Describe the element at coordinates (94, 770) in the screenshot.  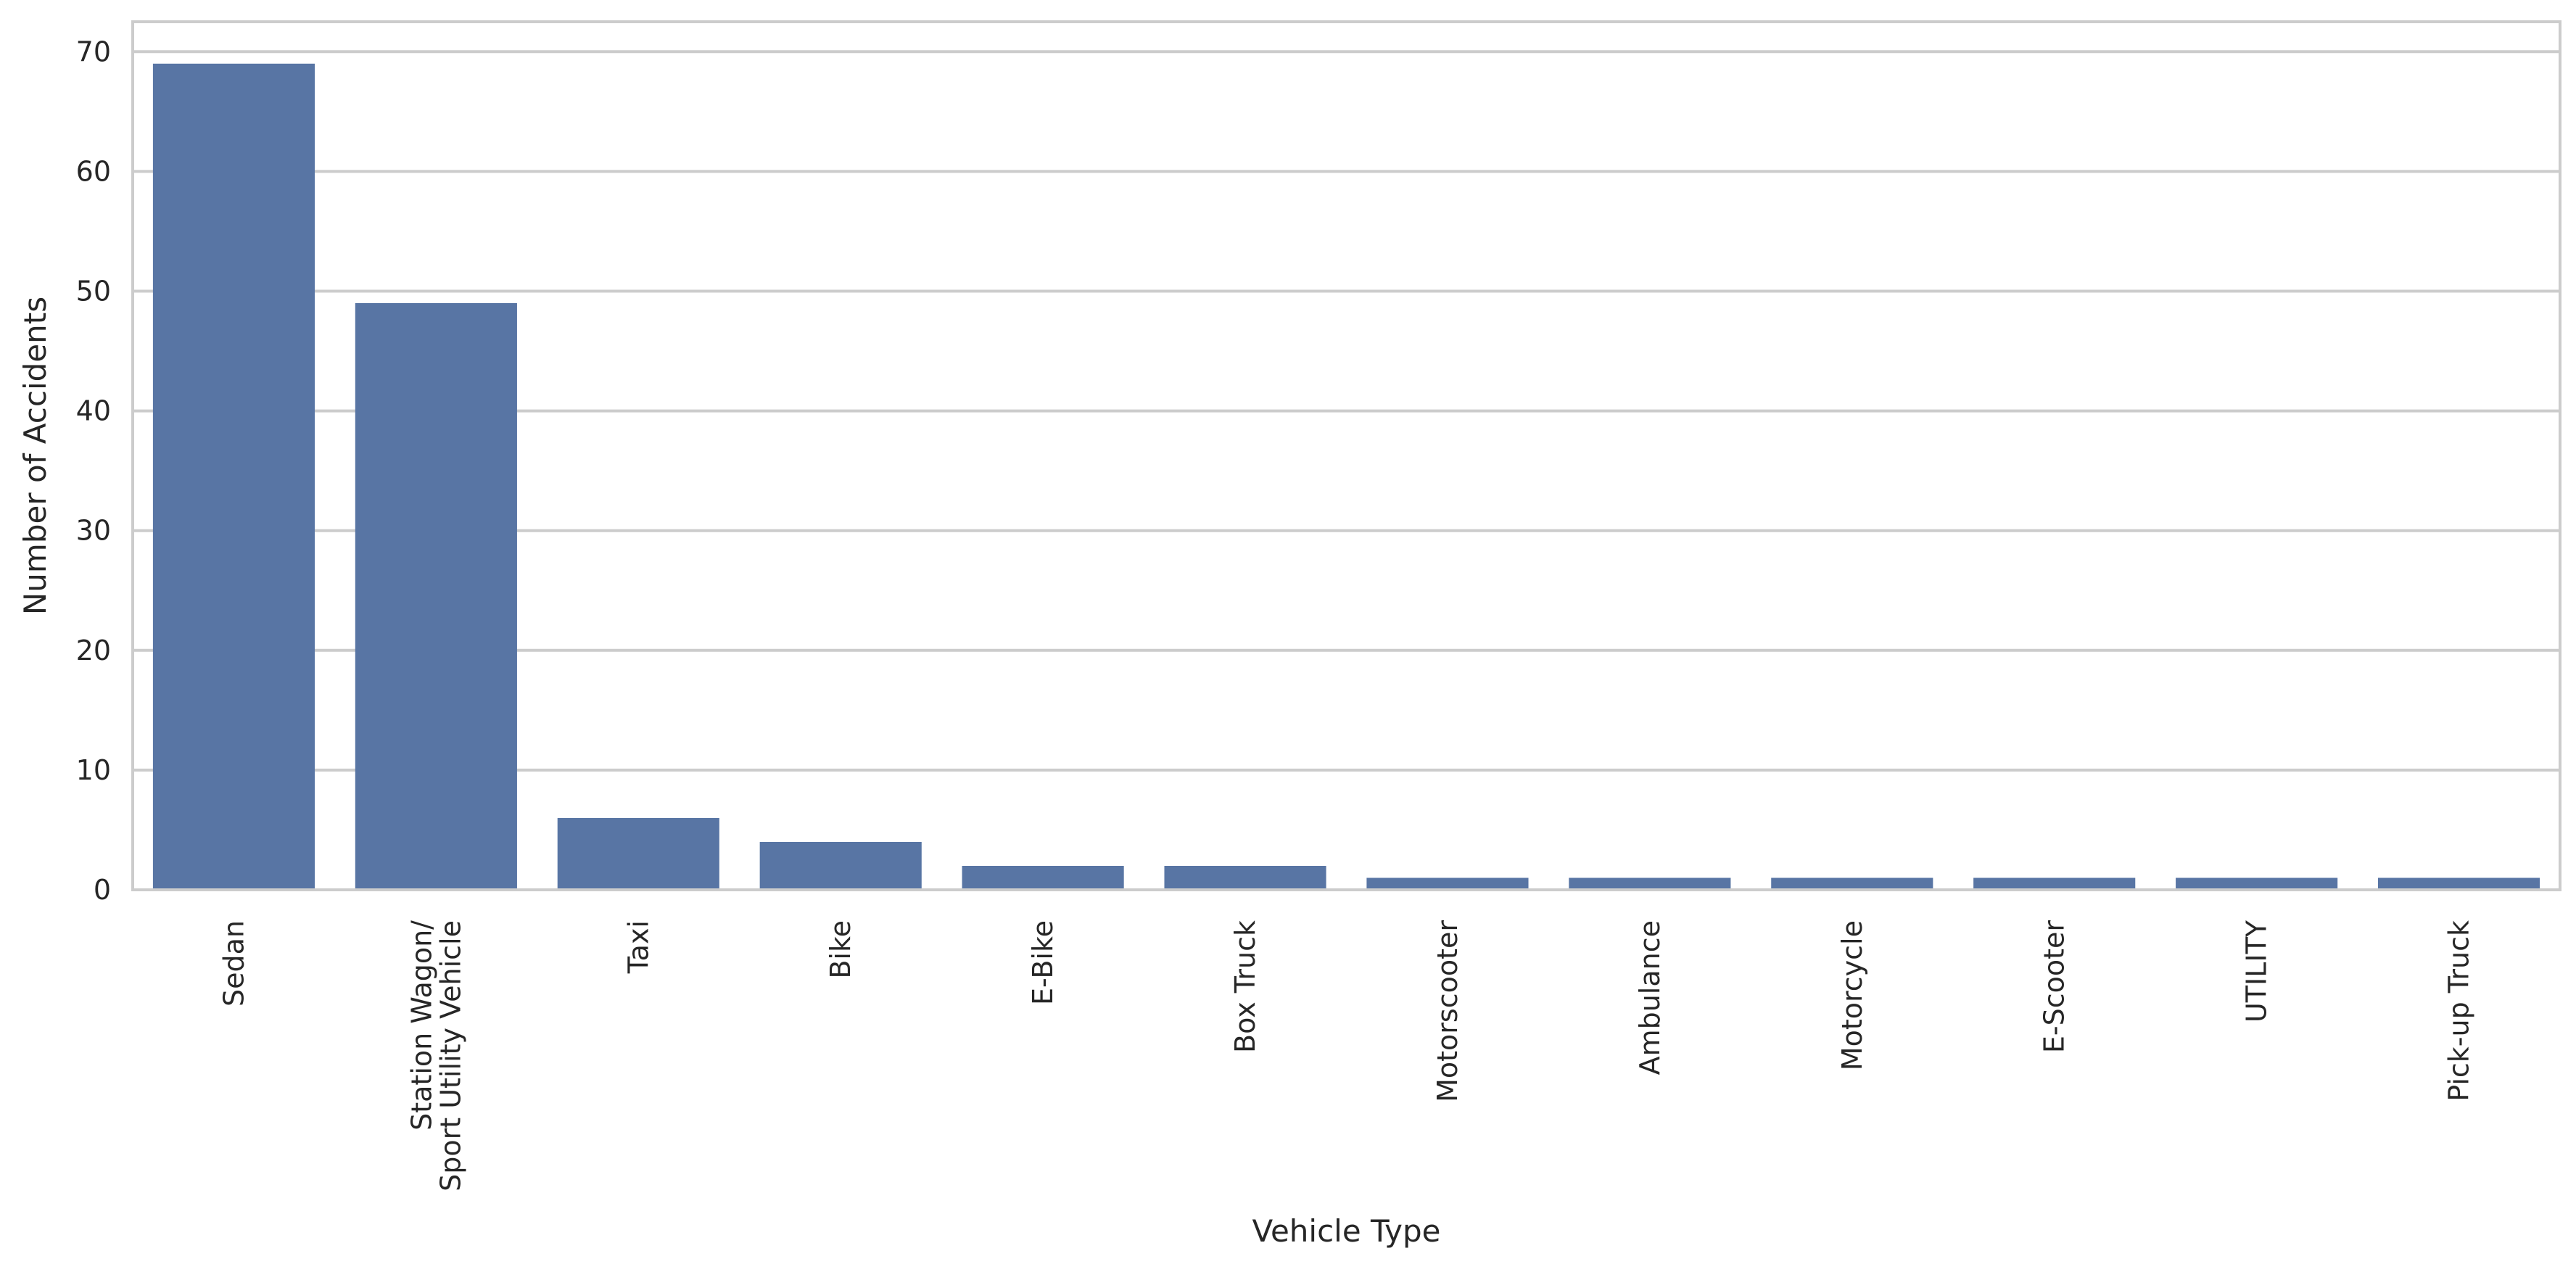
I see `y-tick-label: 10` at that location.